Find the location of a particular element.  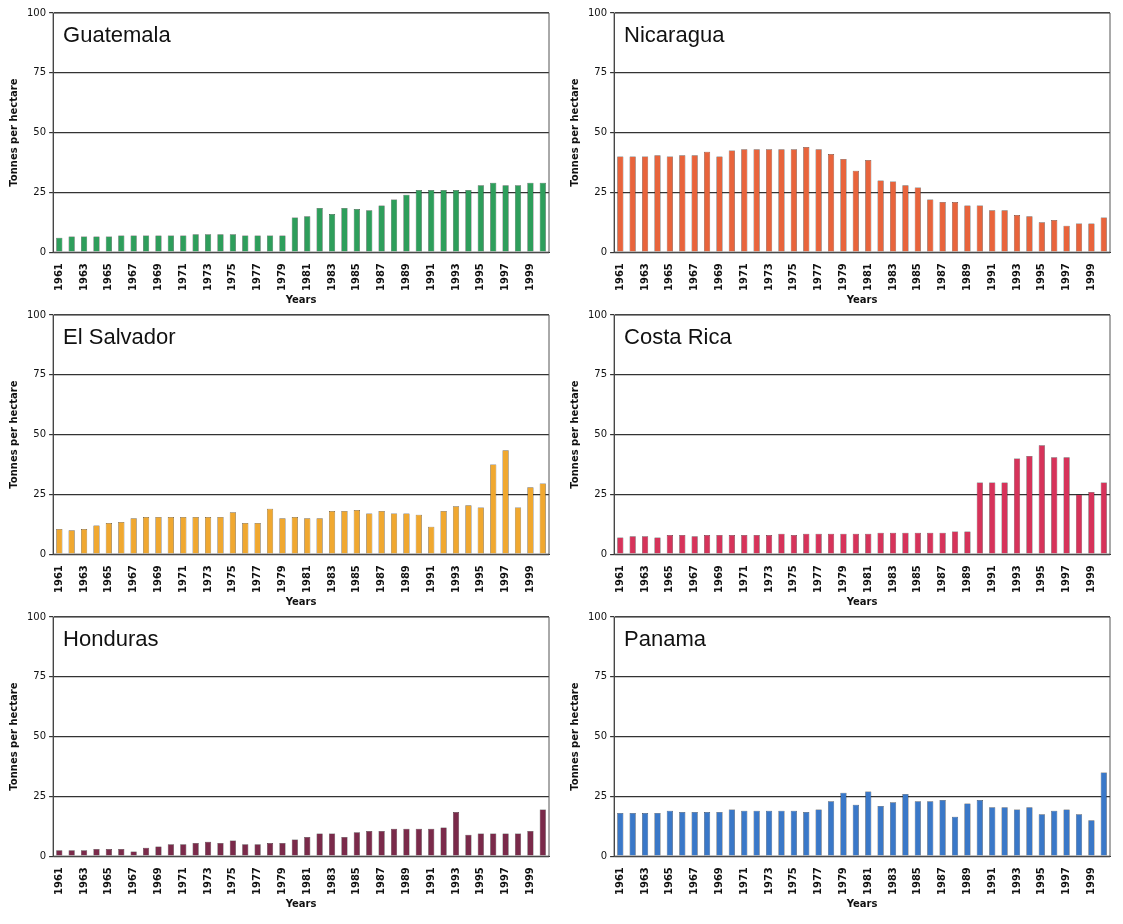

chart-title: Costa Rica is located at coordinates (678, 337).